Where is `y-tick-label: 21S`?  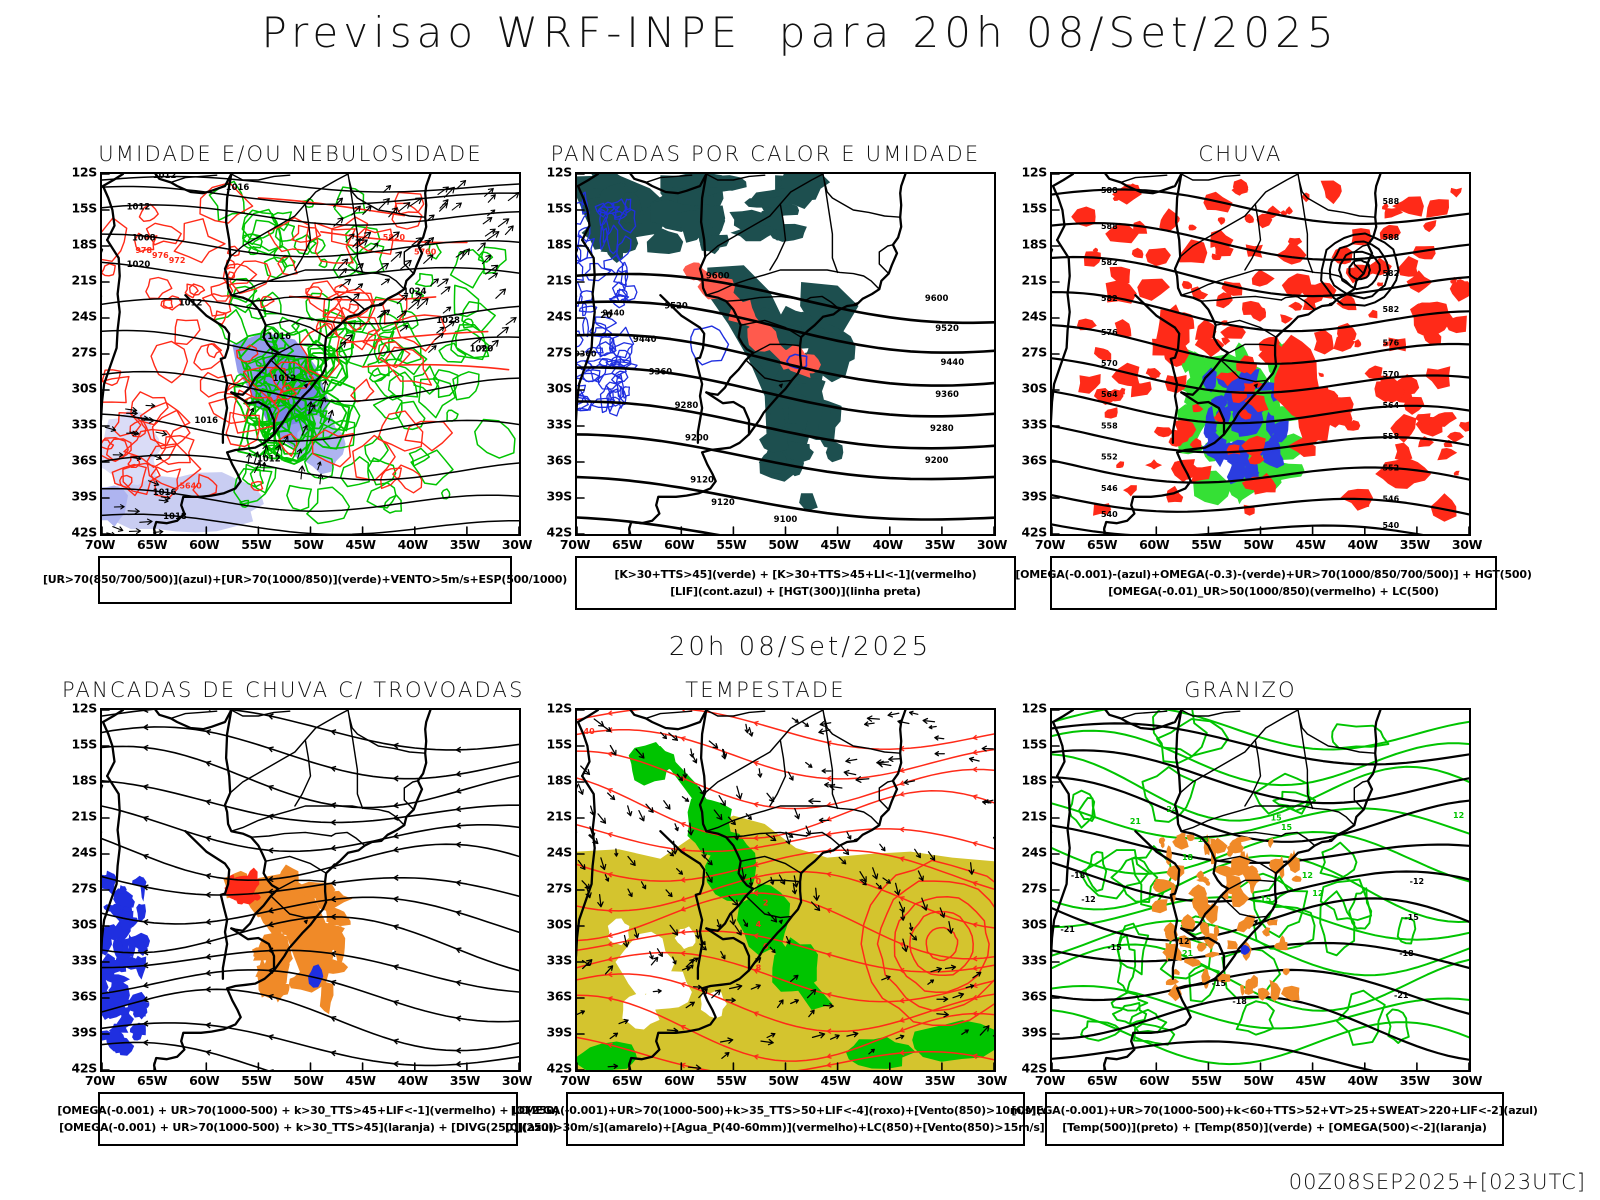
y-tick-label: 21S is located at coordinates (84, 816).